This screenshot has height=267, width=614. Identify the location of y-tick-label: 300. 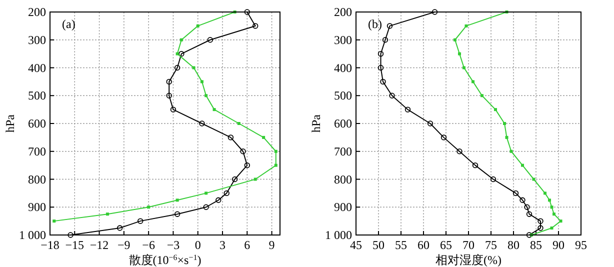
(37, 39).